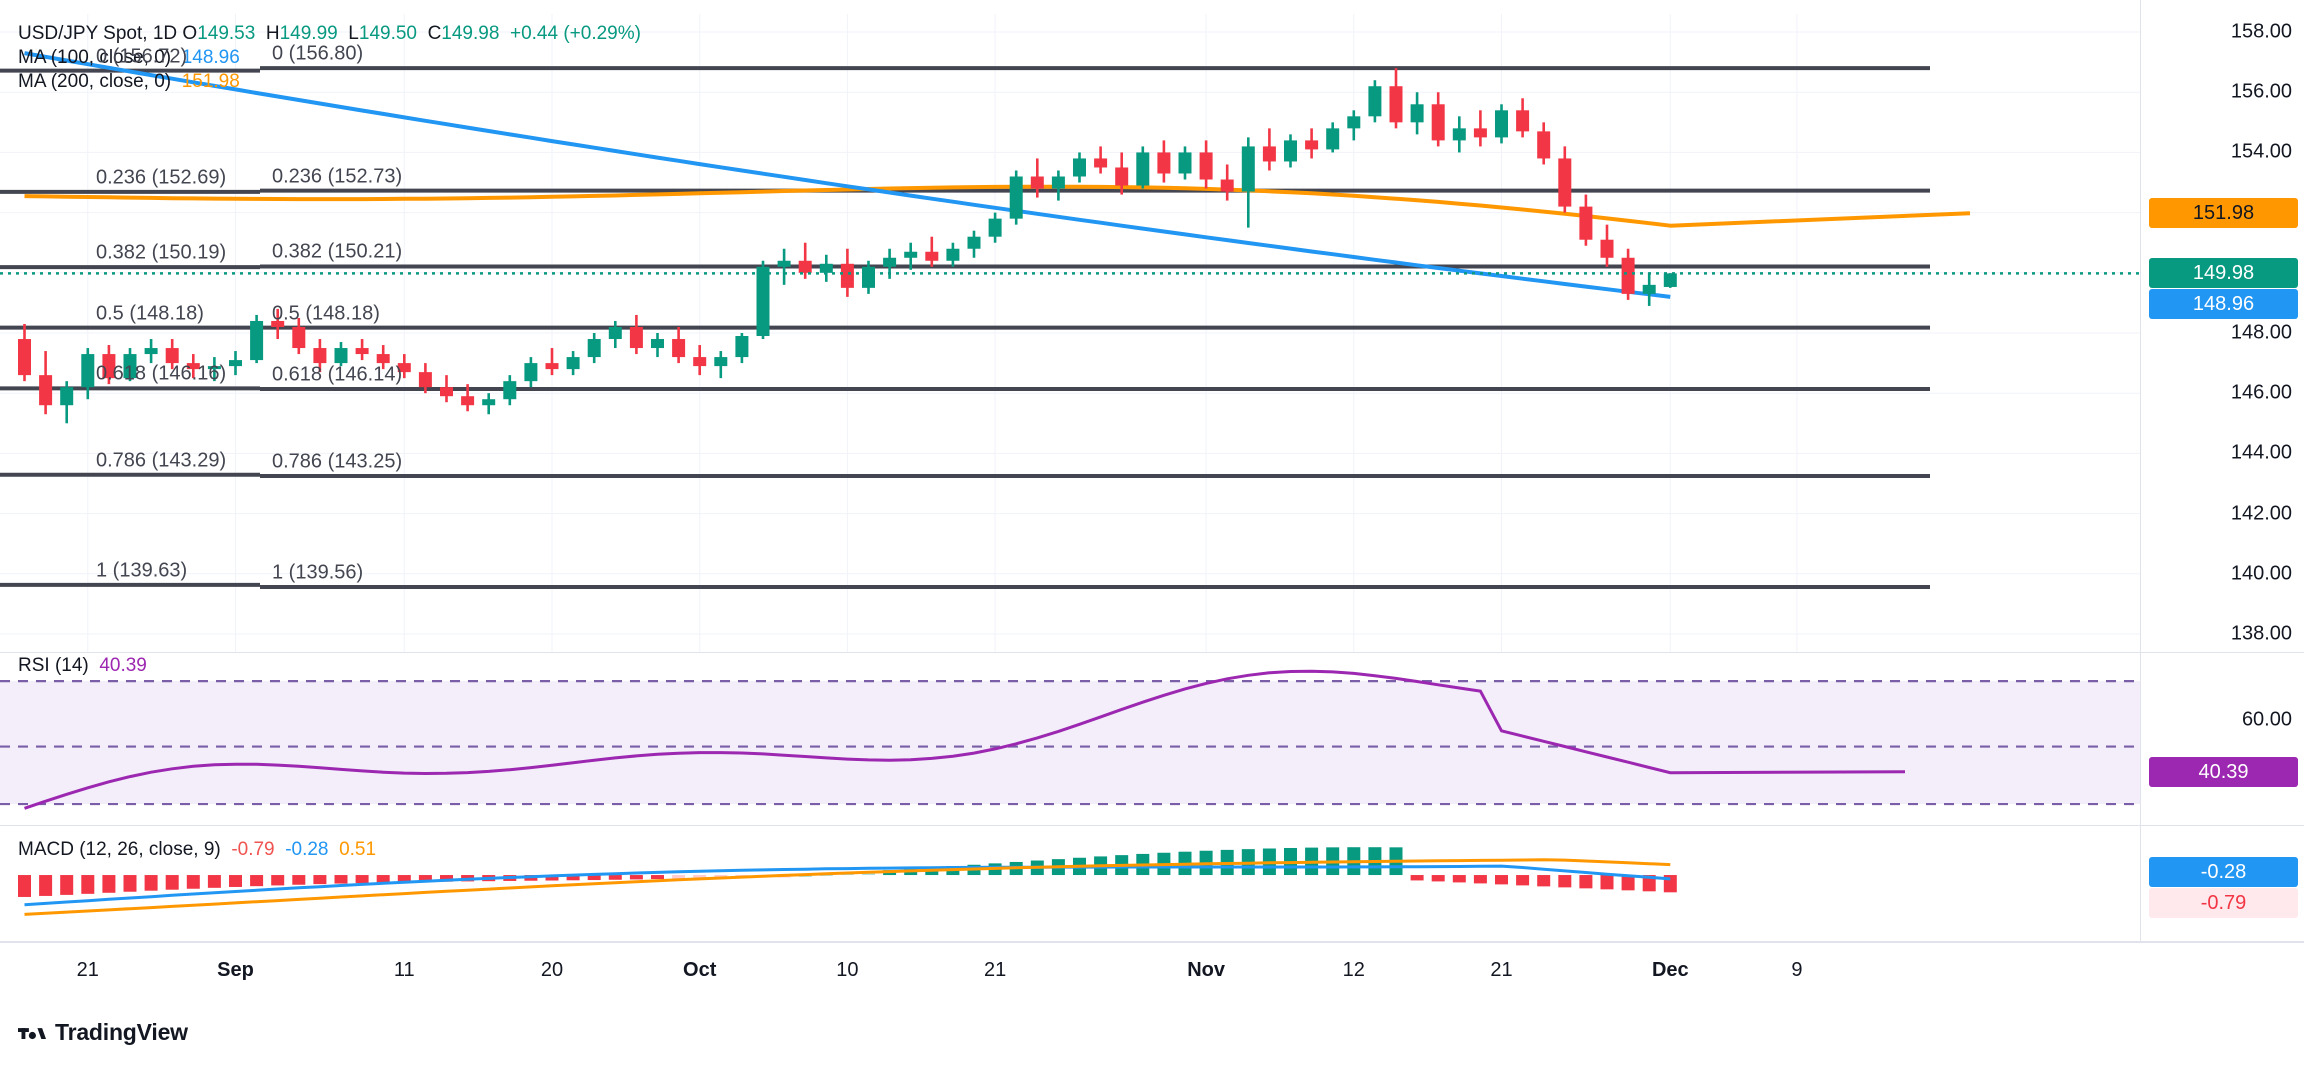 This screenshot has height=1066, width=2304. I want to click on rsi-value-tag: 40.39, so click(2223, 771).